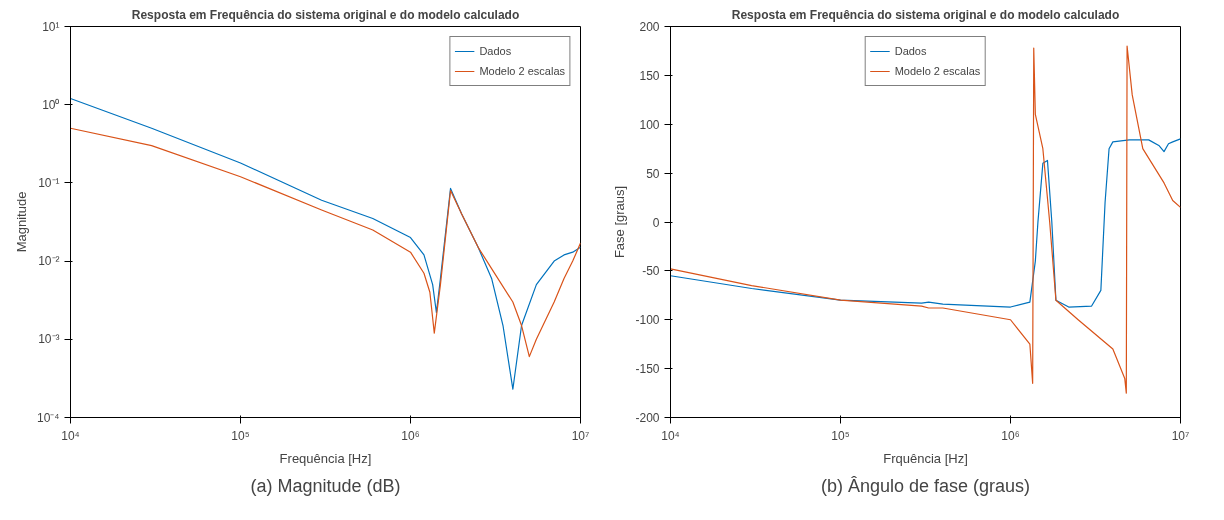 This screenshot has width=1224, height=520. Describe the element at coordinates (51, 26) in the screenshot. I see `y-tick-label: 10¹` at that location.